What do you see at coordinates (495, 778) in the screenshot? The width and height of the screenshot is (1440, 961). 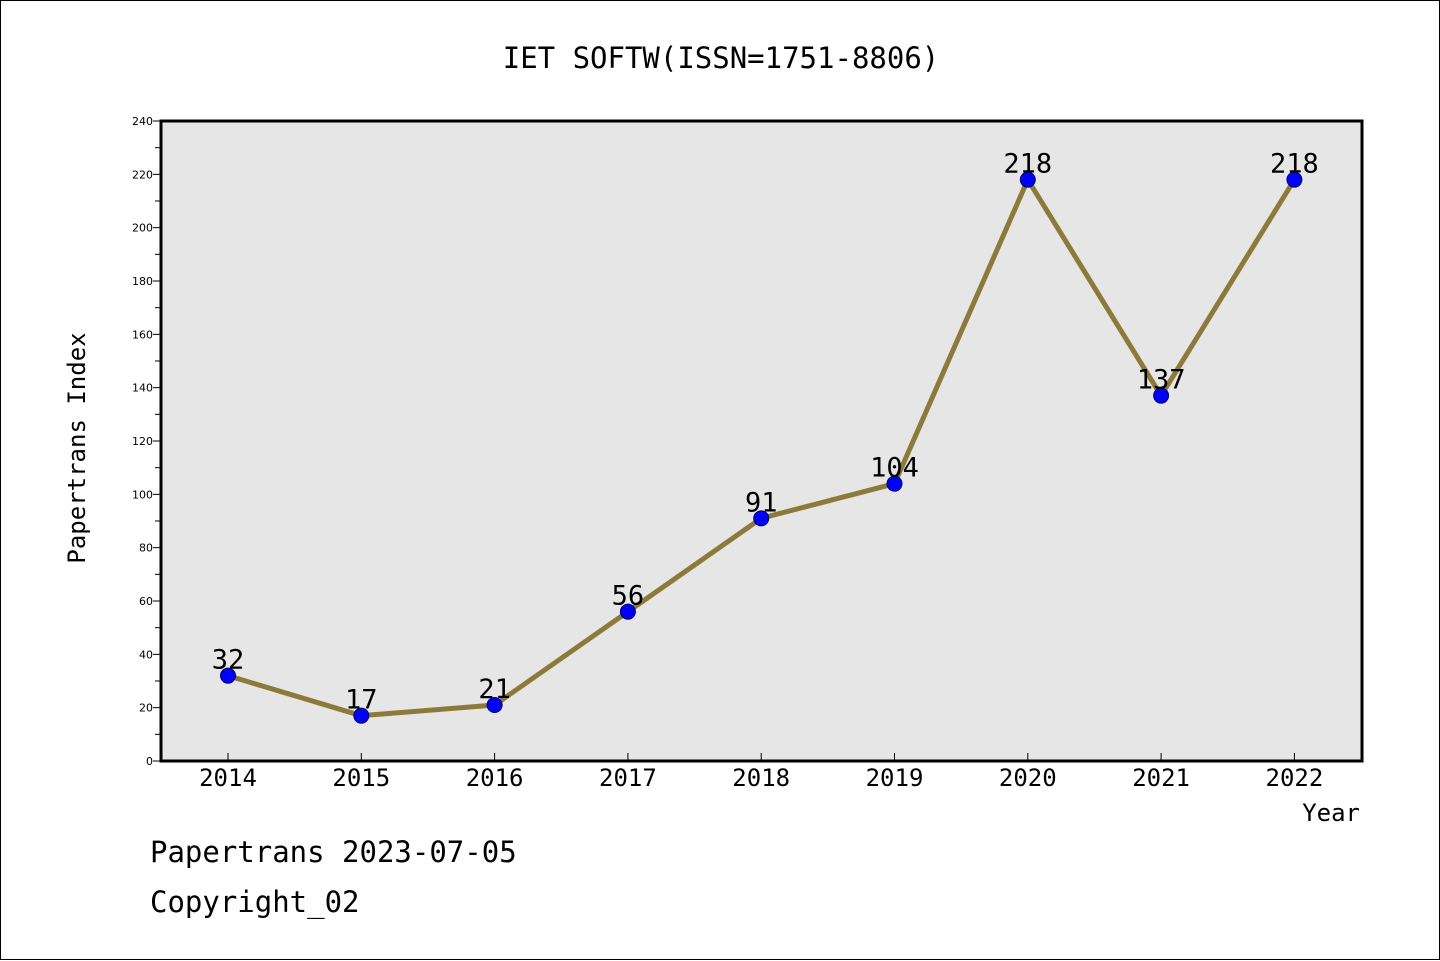 I see `x-tick-label: 2016` at bounding box center [495, 778].